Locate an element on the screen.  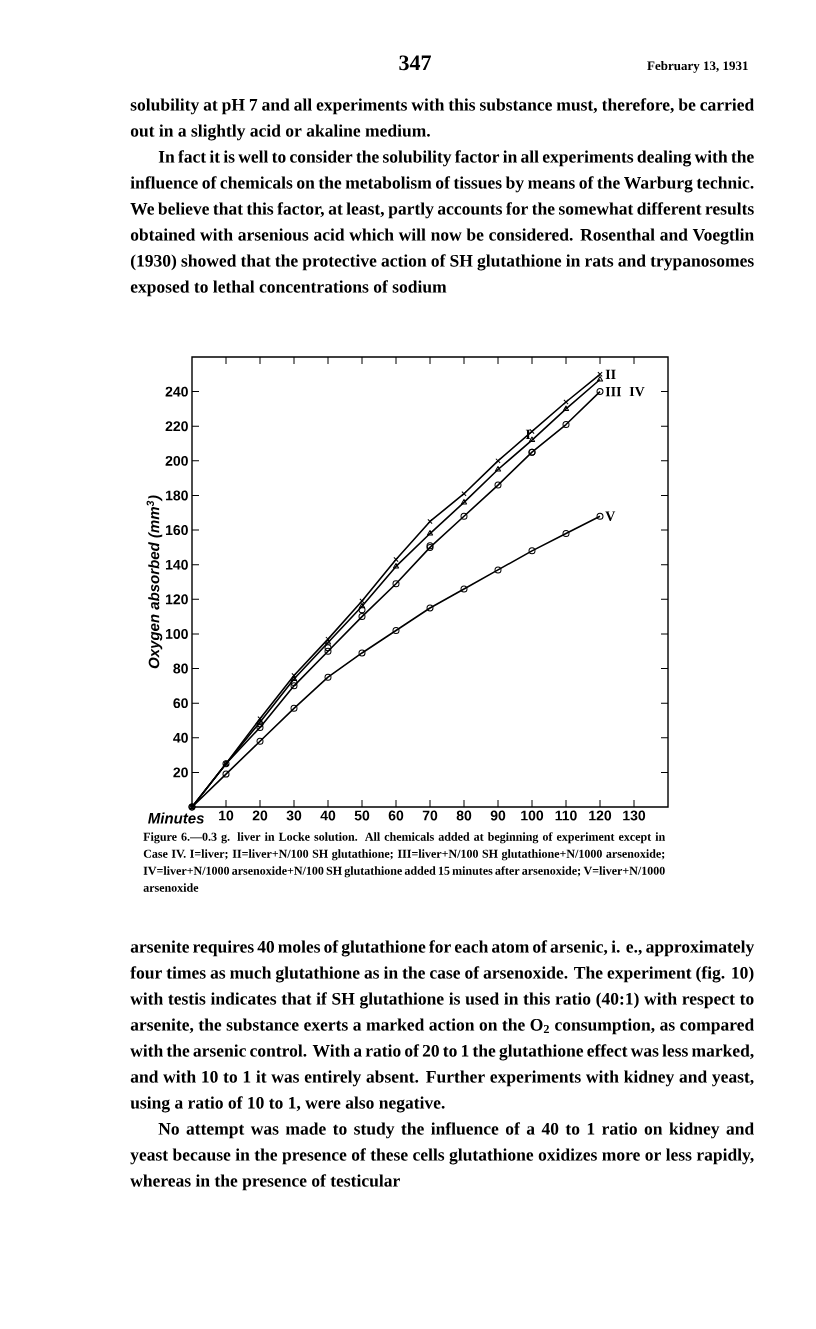
x-tick-label: 110 is located at coordinates (566, 815).